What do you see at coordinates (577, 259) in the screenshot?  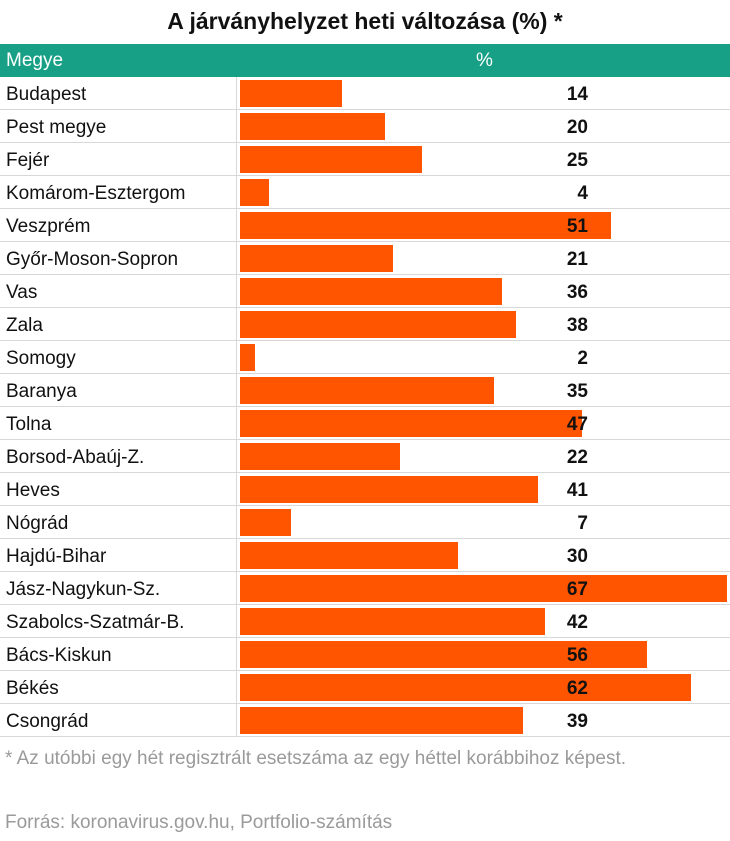 I see `value-label: 21` at bounding box center [577, 259].